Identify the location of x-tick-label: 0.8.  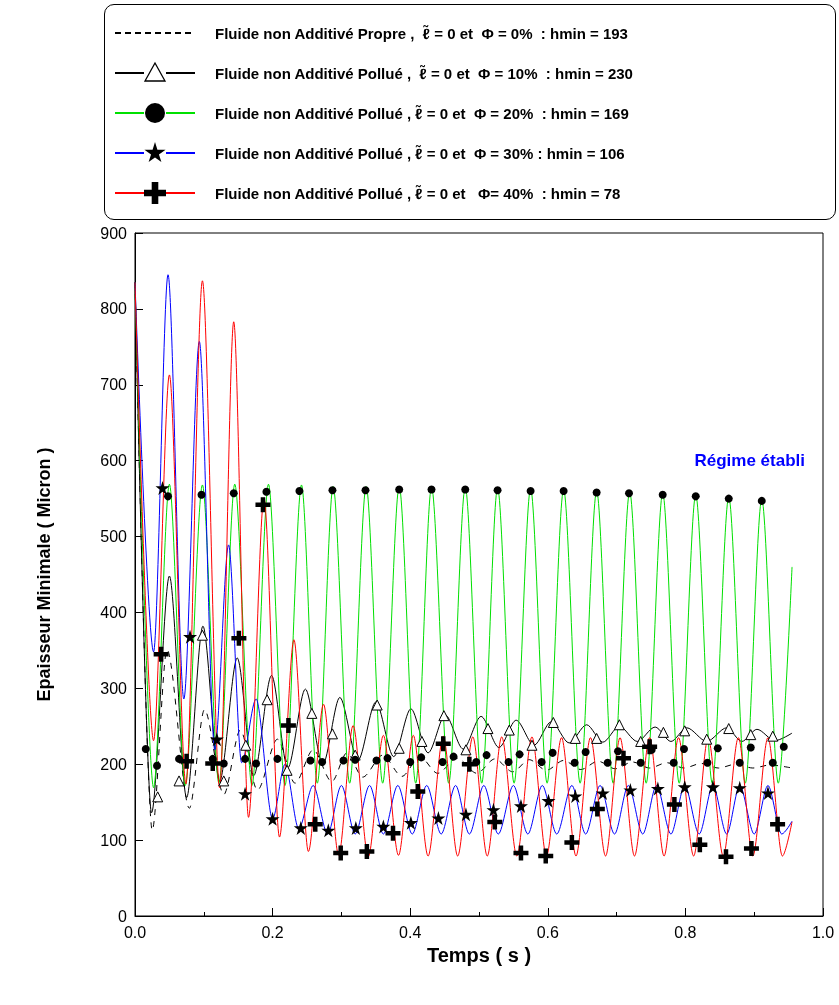
(685, 932).